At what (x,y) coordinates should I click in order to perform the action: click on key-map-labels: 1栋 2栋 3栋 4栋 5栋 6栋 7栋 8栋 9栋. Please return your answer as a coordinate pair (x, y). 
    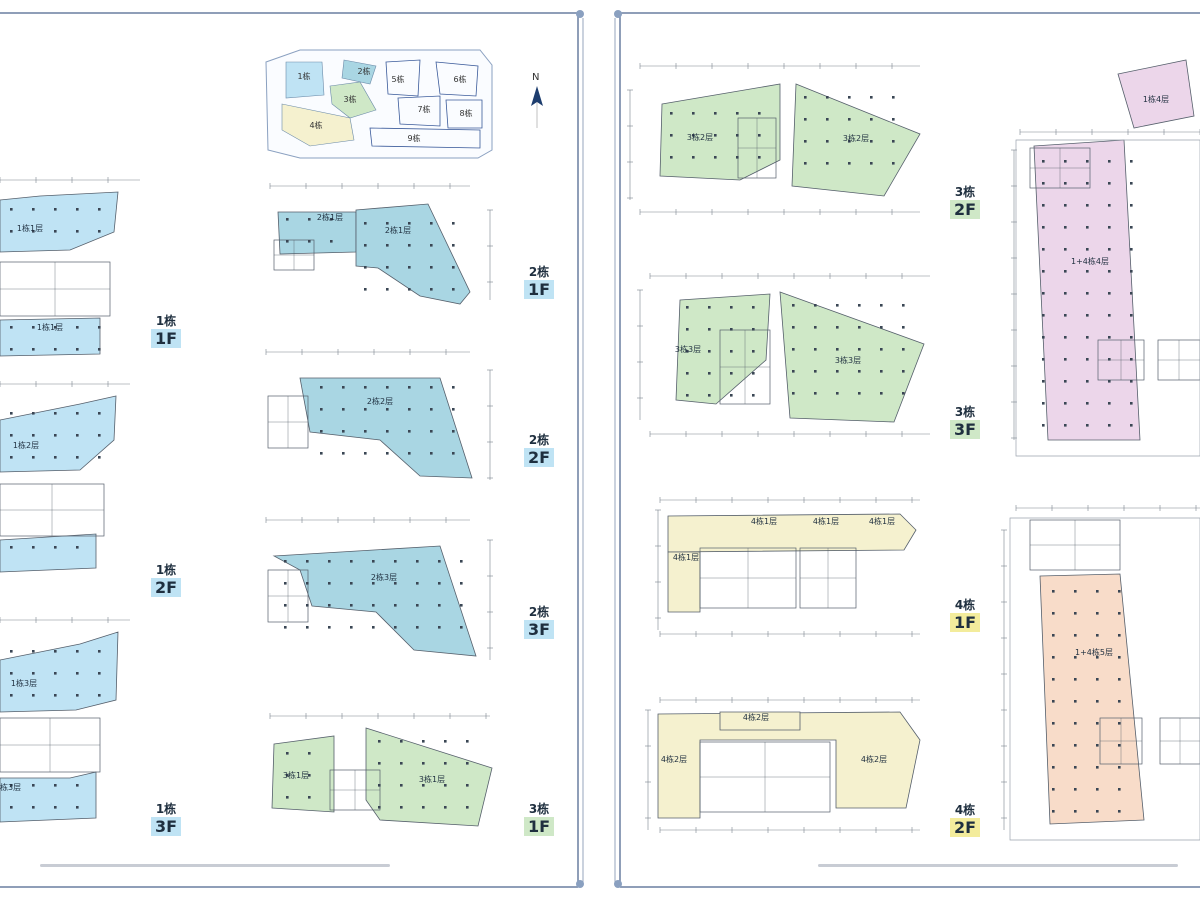
    Looking at the image, I should click on (384, 104).